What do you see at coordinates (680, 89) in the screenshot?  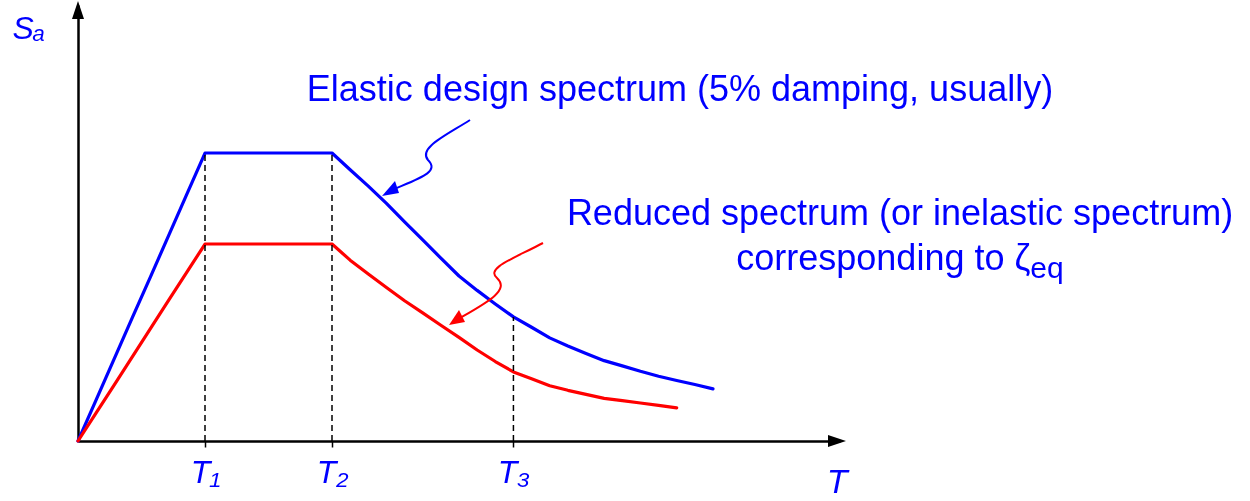 I see `series-label: Elastic design spectrum (5% damping, usually)` at bounding box center [680, 89].